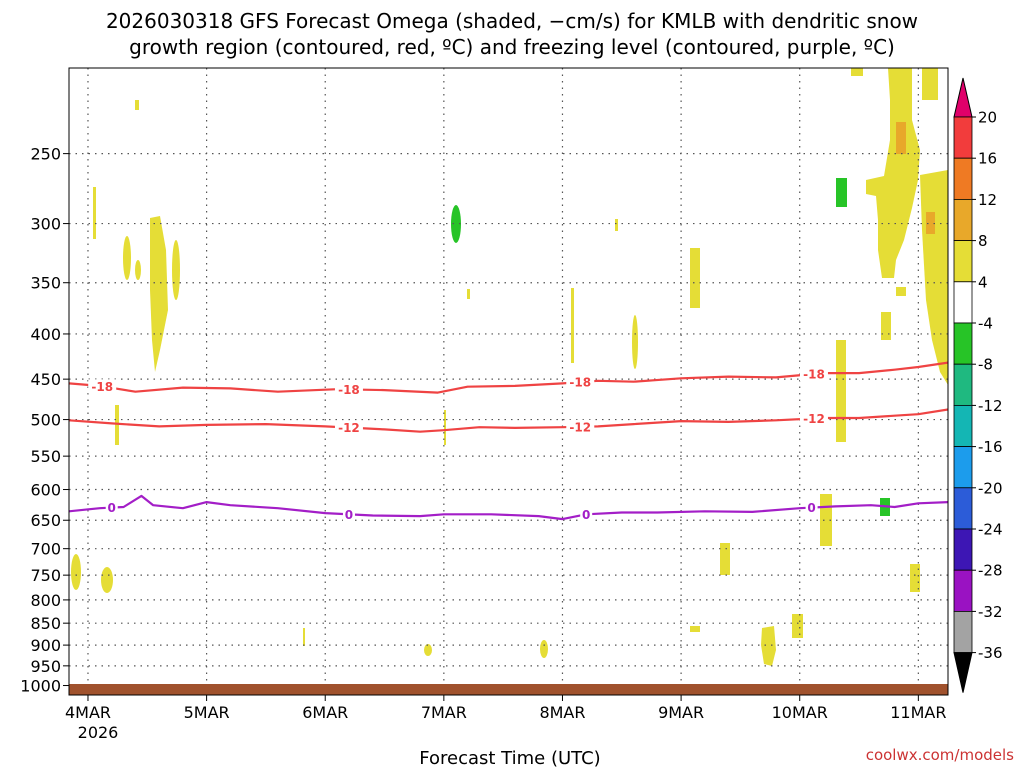 The image size is (1024, 768). I want to click on colorbar-label: 16, so click(987, 159).